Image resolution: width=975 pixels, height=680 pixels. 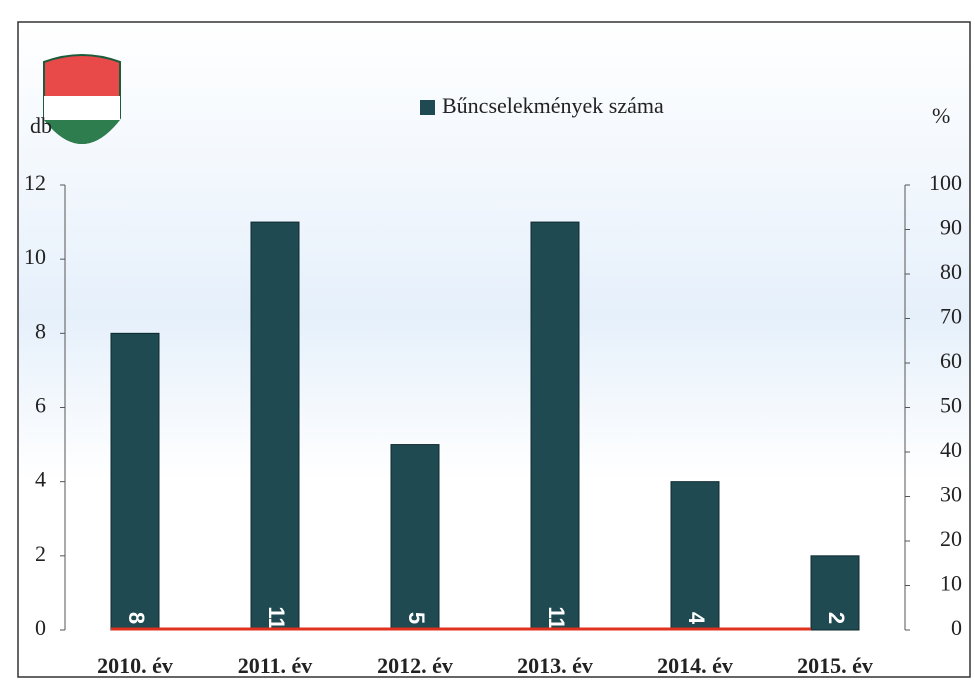 What do you see at coordinates (35, 256) in the screenshot?
I see `y-tick-label: 10` at bounding box center [35, 256].